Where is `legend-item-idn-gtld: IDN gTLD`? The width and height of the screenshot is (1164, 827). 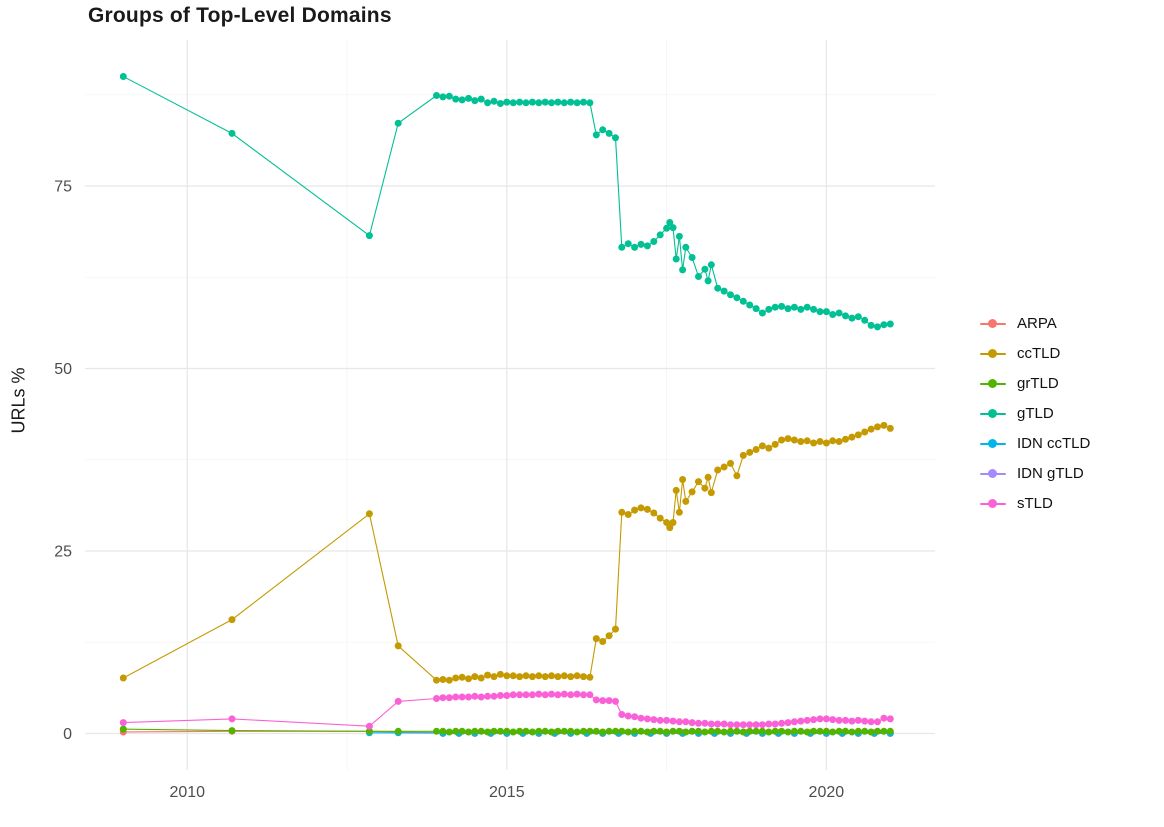
legend-item-idn-gtld: IDN gTLD is located at coordinates (1035, 474).